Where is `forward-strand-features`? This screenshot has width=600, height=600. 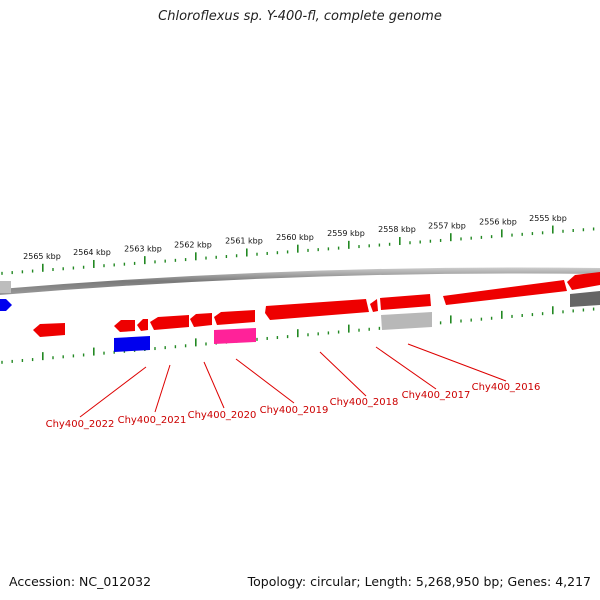 forward-strand-features is located at coordinates (300, 296).